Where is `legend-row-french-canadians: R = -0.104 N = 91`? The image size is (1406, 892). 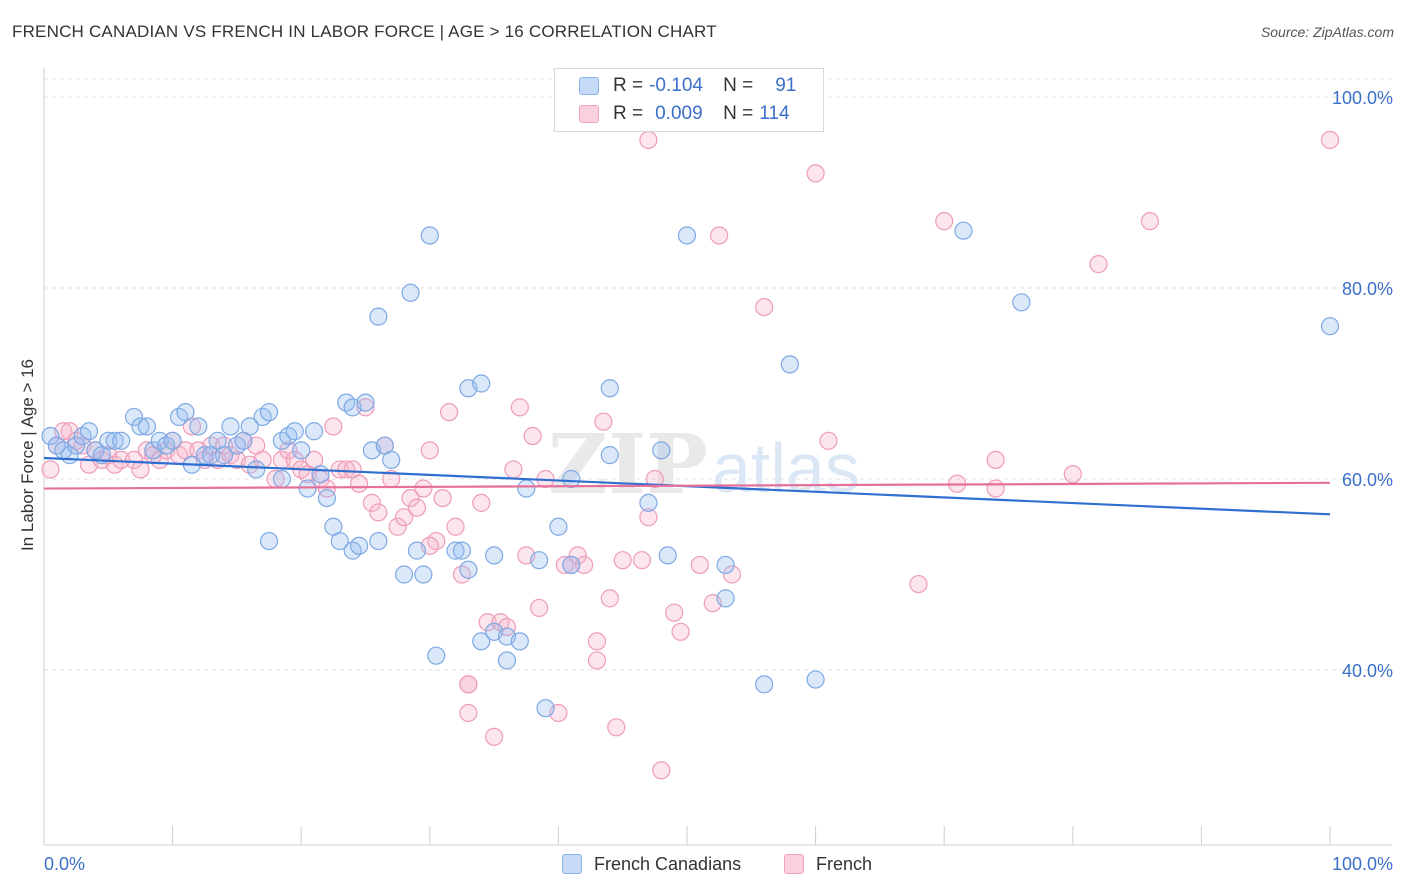 legend-row-french-canadians: R = -0.104 N = 91 is located at coordinates (687, 86).